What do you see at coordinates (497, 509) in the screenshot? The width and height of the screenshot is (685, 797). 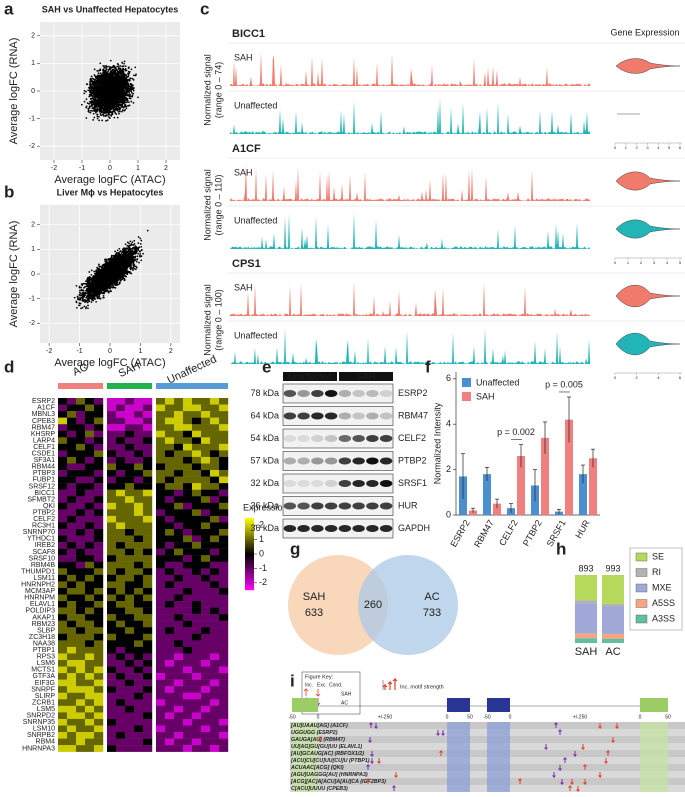 I see `bar` at bounding box center [497, 509].